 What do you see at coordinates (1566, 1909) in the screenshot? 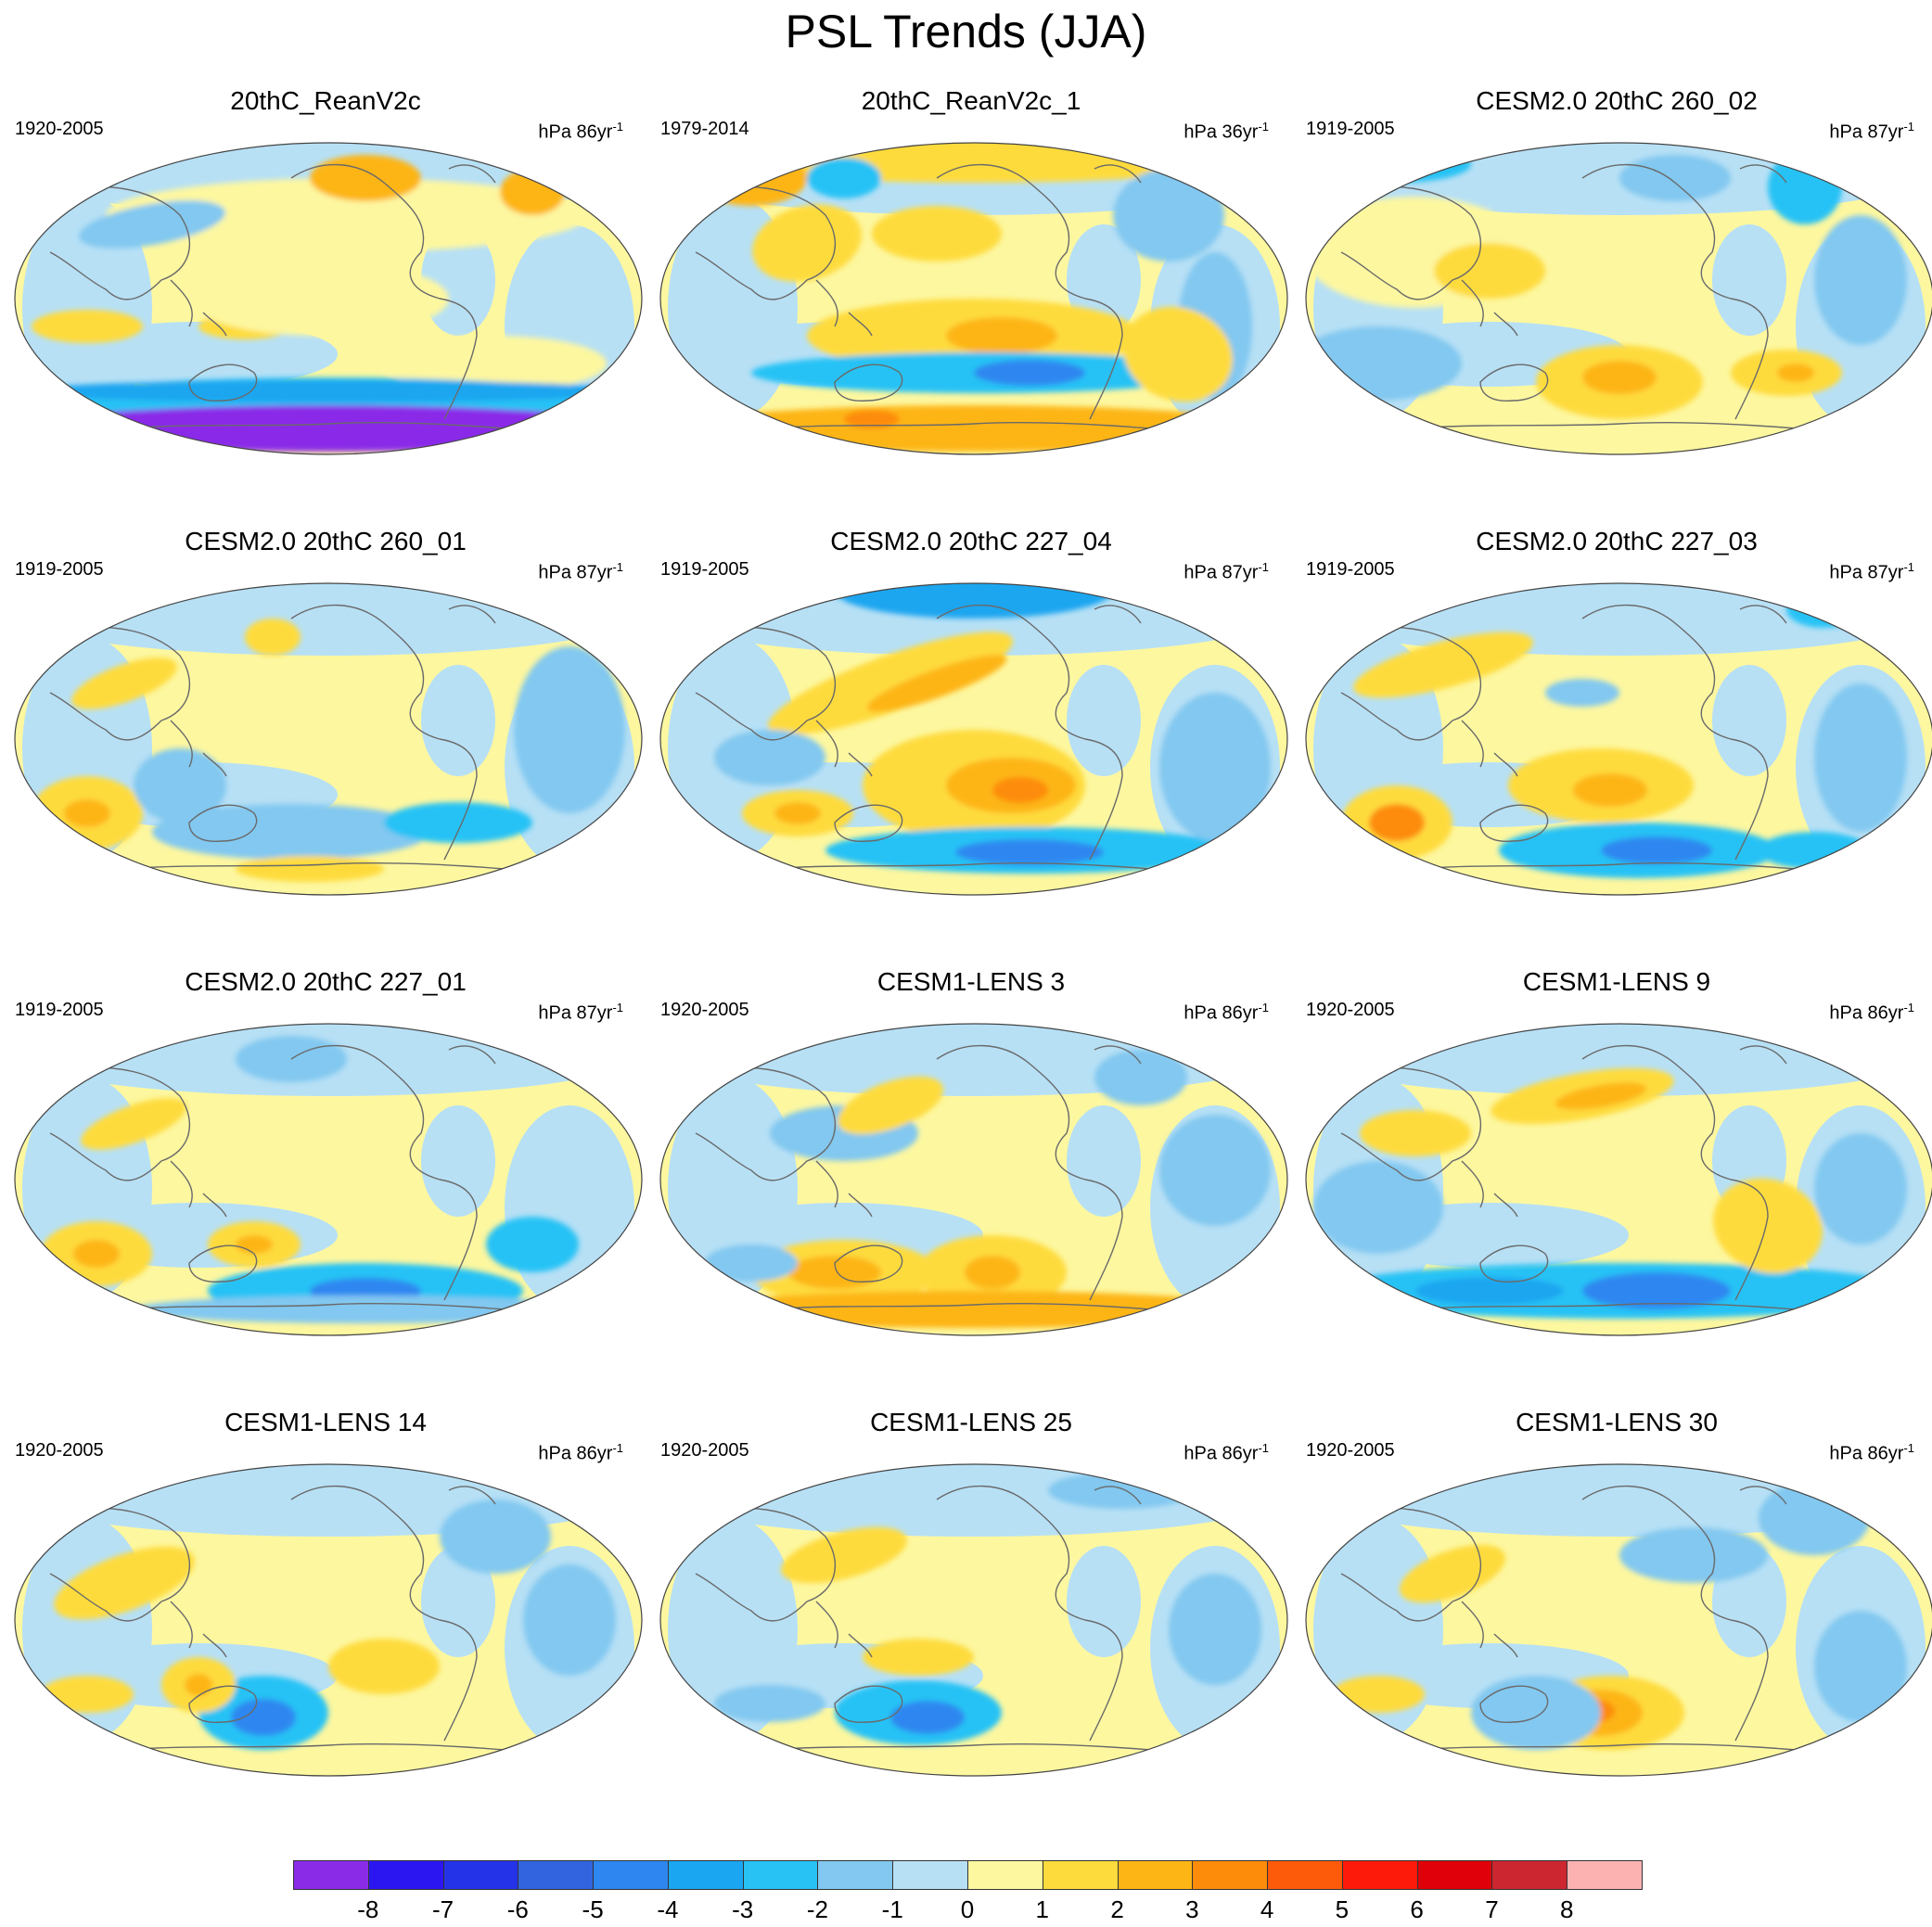
I see `colorbar-tick-label: 8` at bounding box center [1566, 1909].